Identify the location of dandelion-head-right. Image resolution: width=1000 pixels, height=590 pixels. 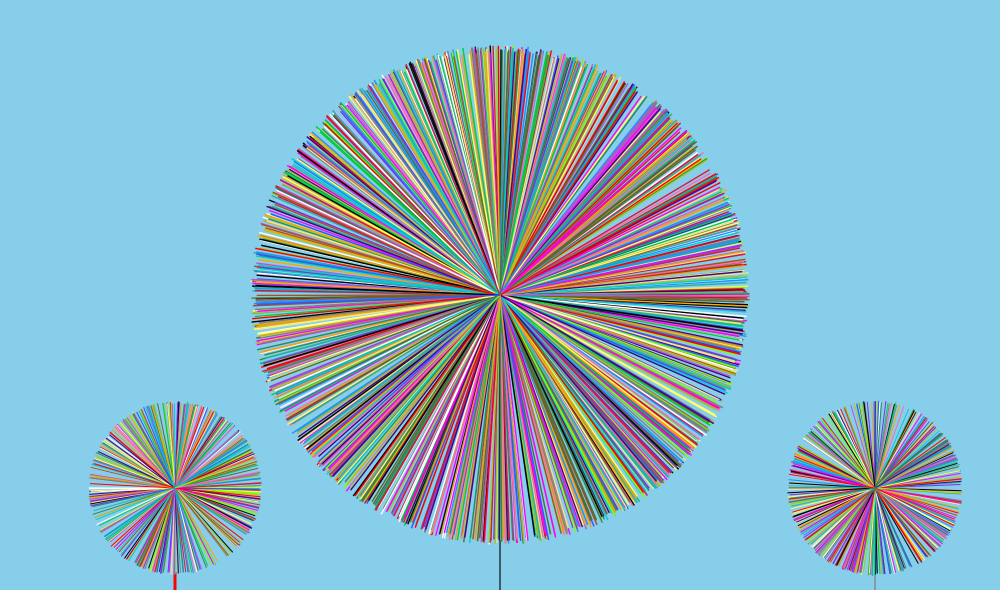
(875, 488).